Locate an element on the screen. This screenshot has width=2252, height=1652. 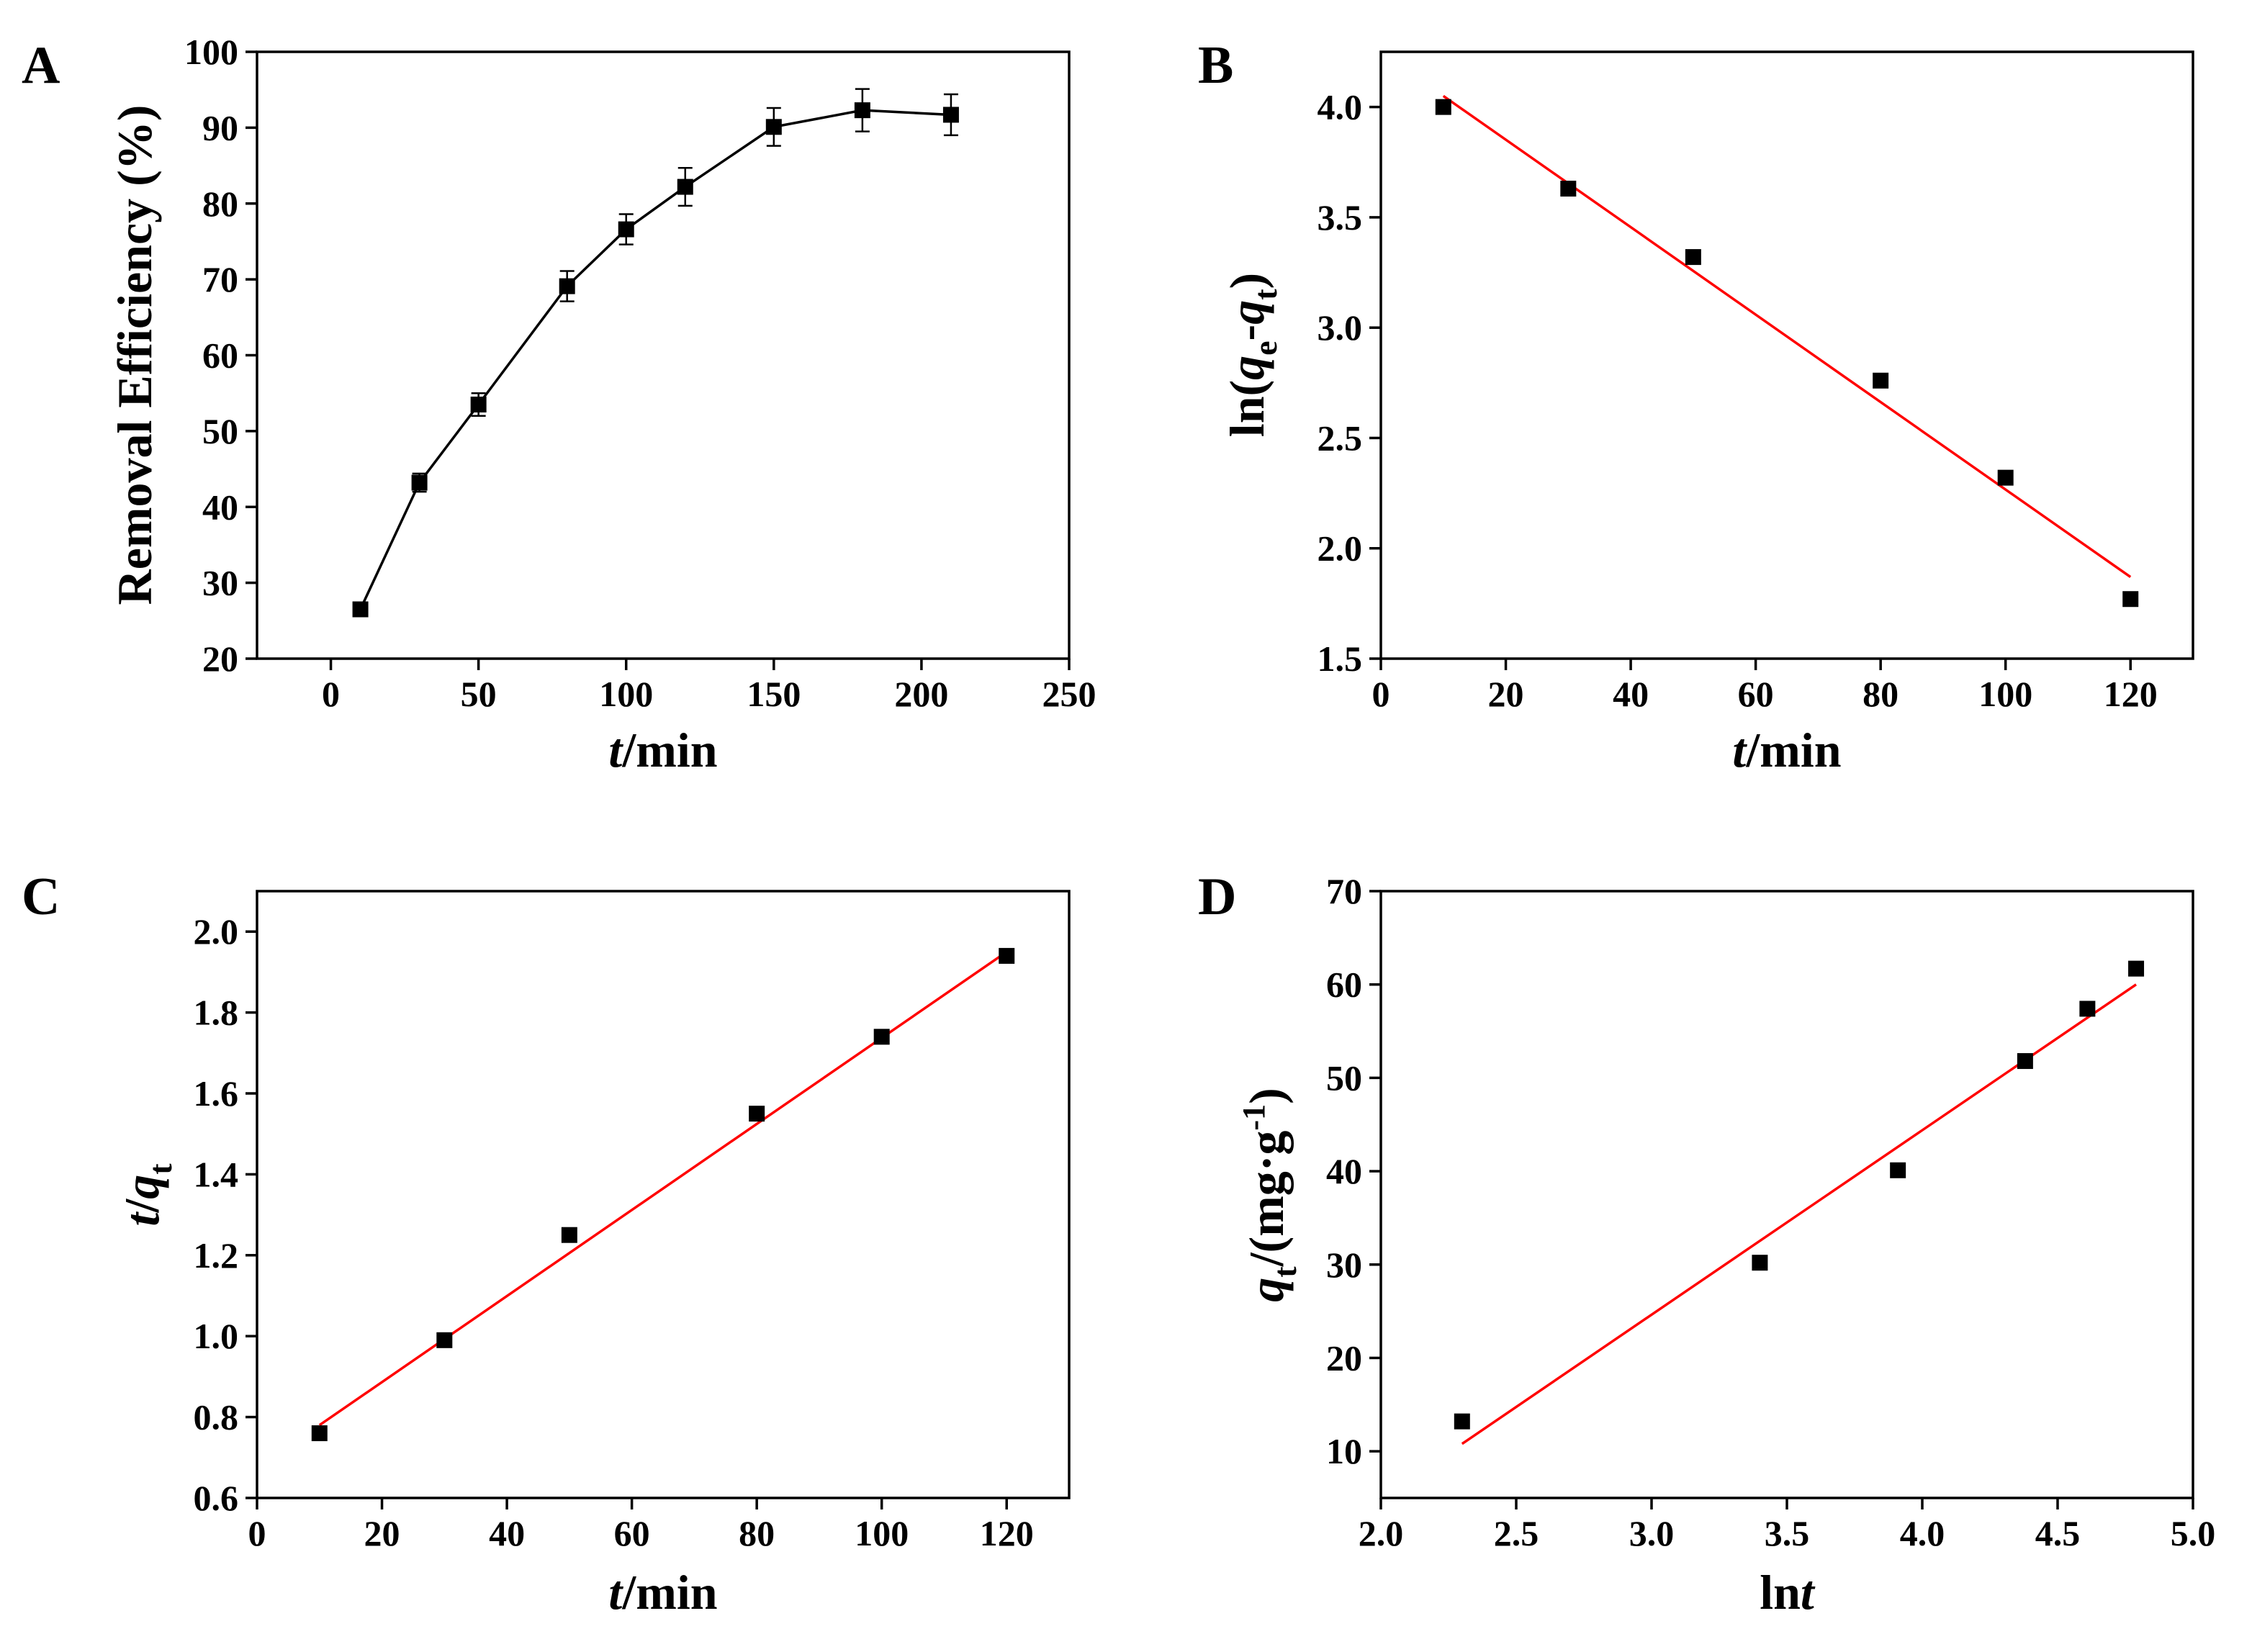
y-tick-label-a: 20 is located at coordinates (220, 658).